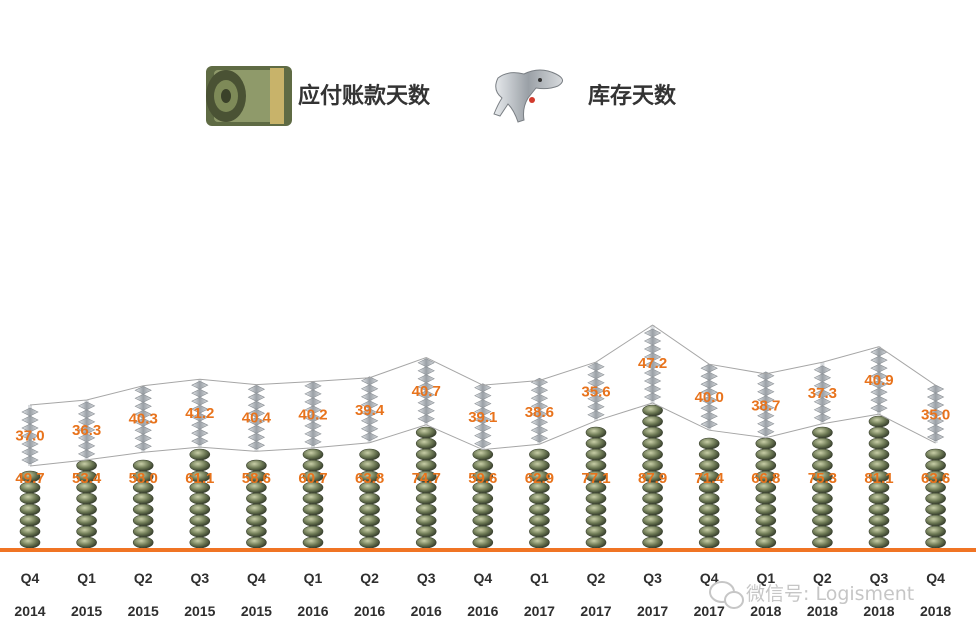 The width and height of the screenshot is (976, 637). What do you see at coordinates (632, 96) in the screenshot?
I see `legend-label-inventory: 库存天数` at bounding box center [632, 96].